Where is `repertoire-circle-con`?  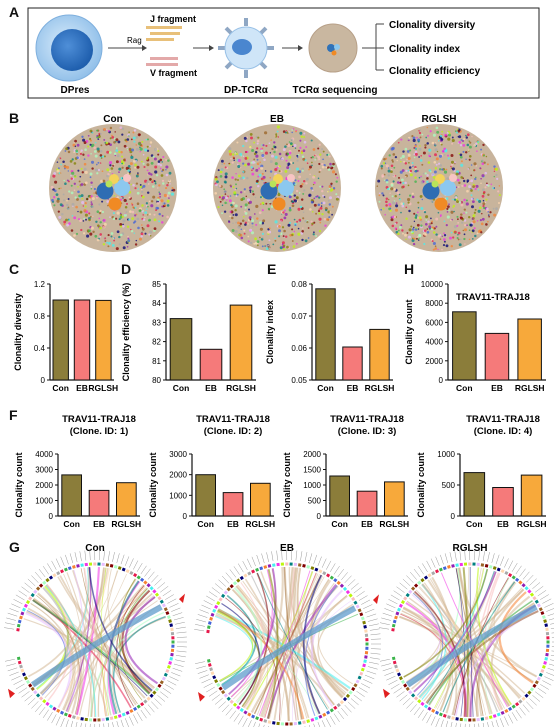
repertoire-circle-con is located at coordinates (113, 188).